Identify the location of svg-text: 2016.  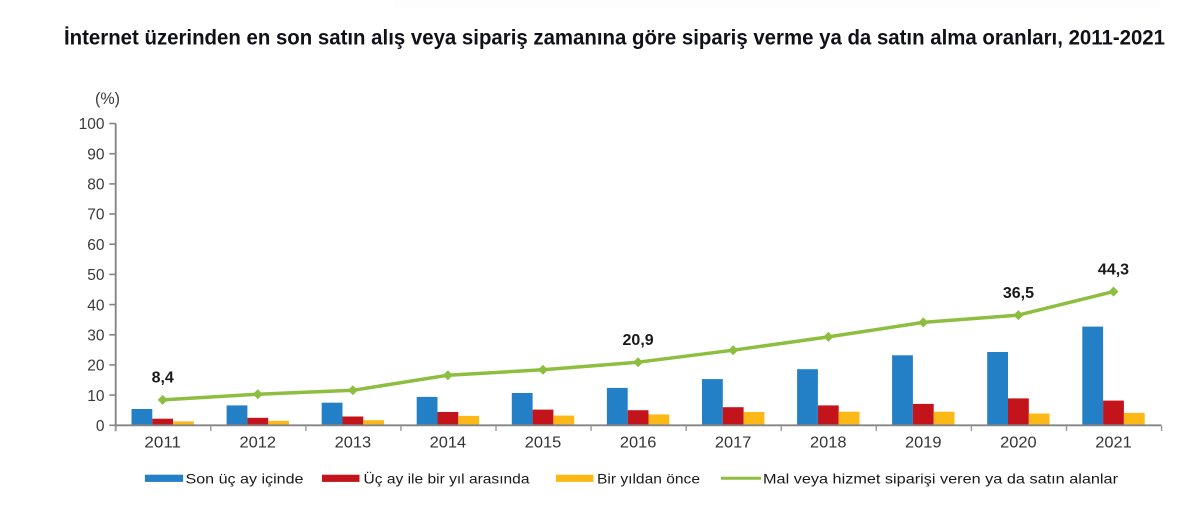
(638, 443).